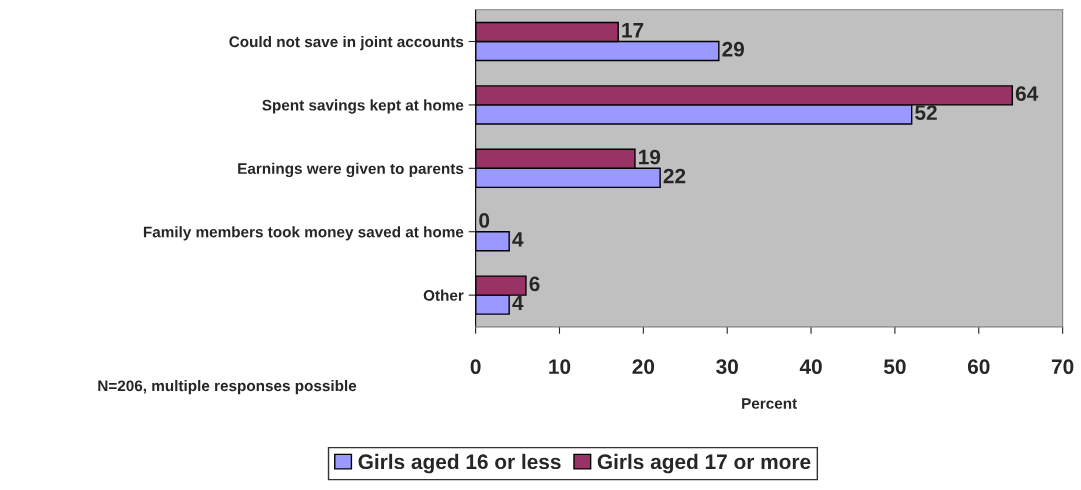  Describe the element at coordinates (633, 30) in the screenshot. I see `data-label: 17` at that location.